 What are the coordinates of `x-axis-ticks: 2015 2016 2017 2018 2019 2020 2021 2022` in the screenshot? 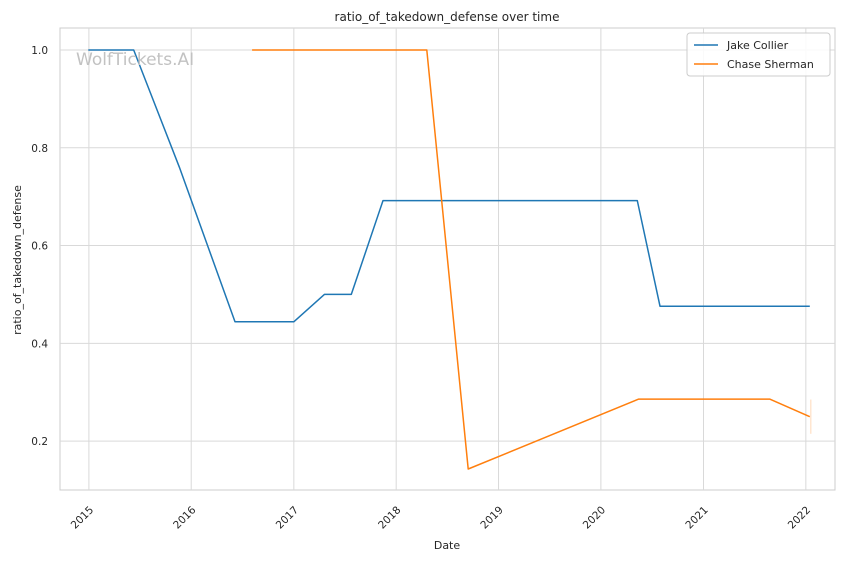 It's located at (441, 518).